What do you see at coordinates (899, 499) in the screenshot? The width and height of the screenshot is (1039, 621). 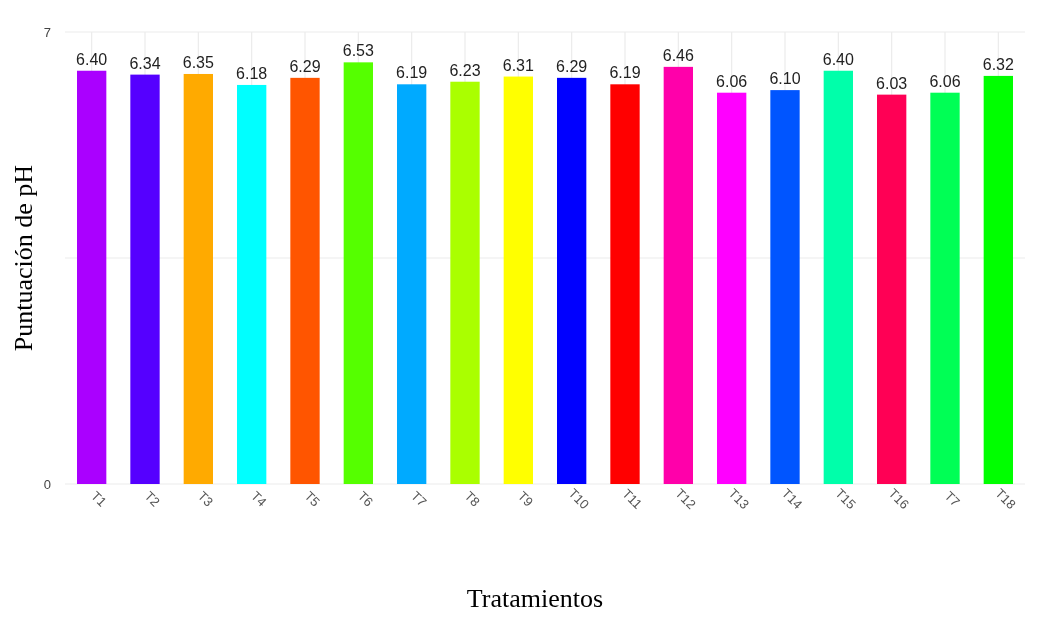 I see `x-tick-label: T16` at bounding box center [899, 499].